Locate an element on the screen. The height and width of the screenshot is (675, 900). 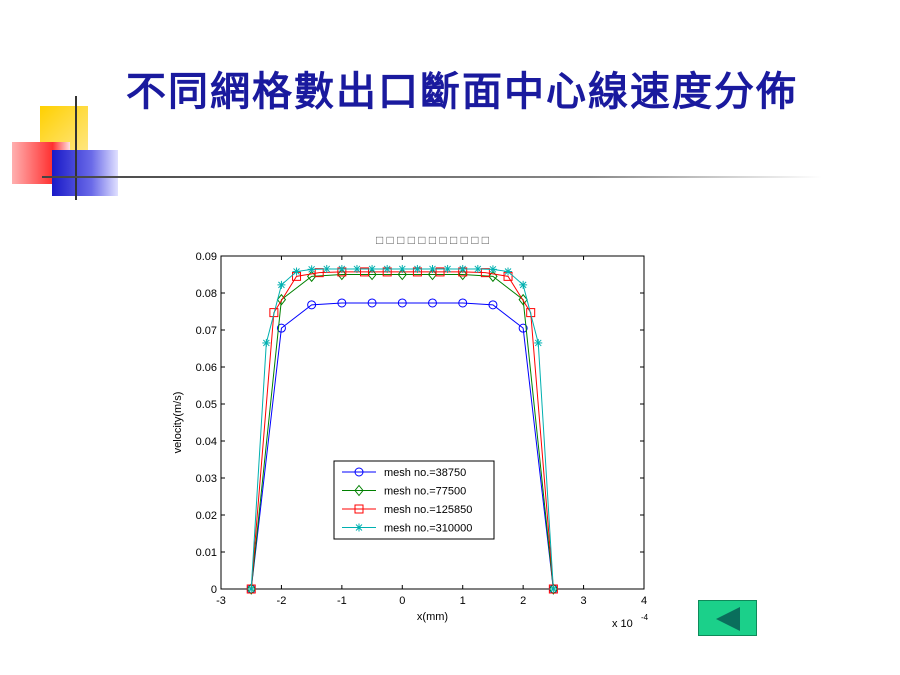
legend-label-4: mesh no.=310000 is located at coordinates (428, 529).